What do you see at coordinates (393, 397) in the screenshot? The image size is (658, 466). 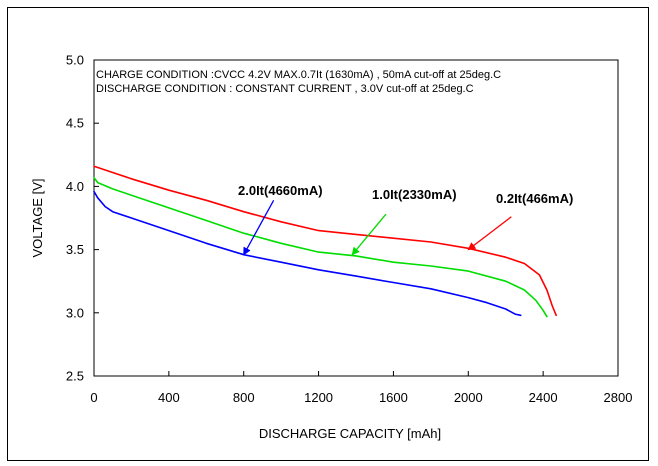 I see `x-tick-label: 1600` at bounding box center [393, 397].